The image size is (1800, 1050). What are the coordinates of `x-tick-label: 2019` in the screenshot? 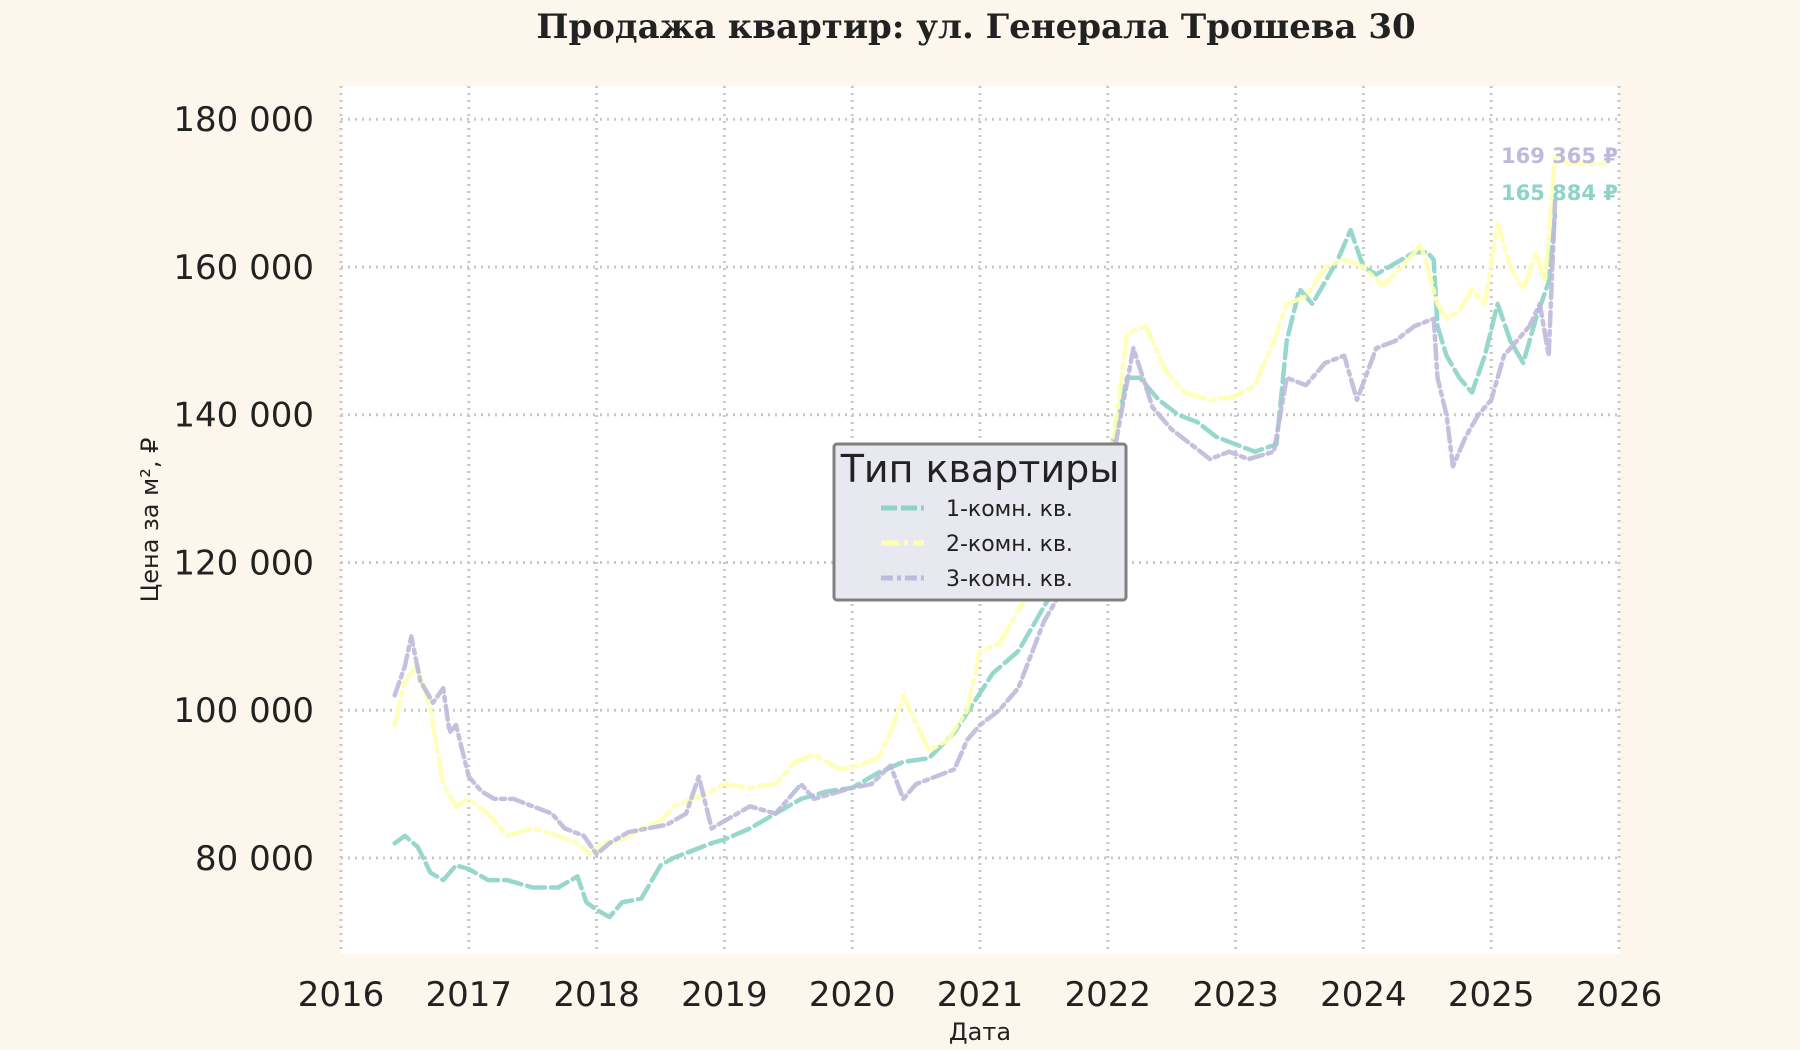 It's located at (724, 995).